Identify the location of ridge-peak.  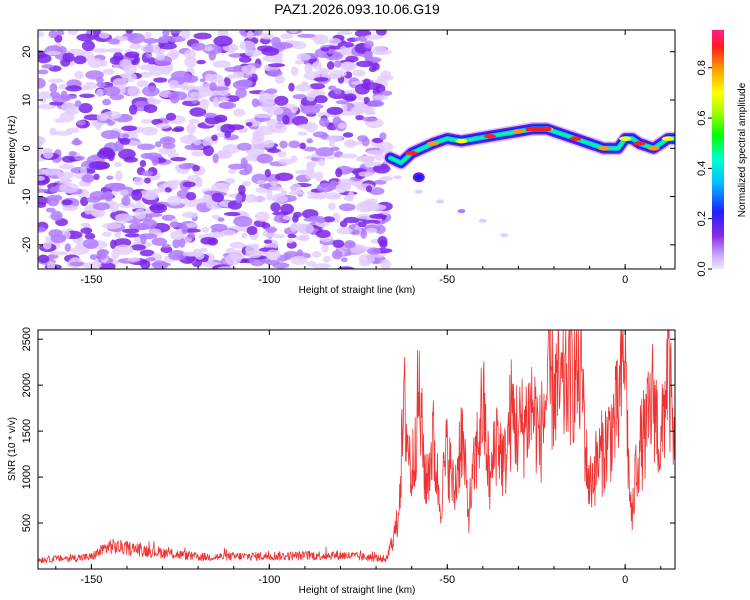
(538, 129).